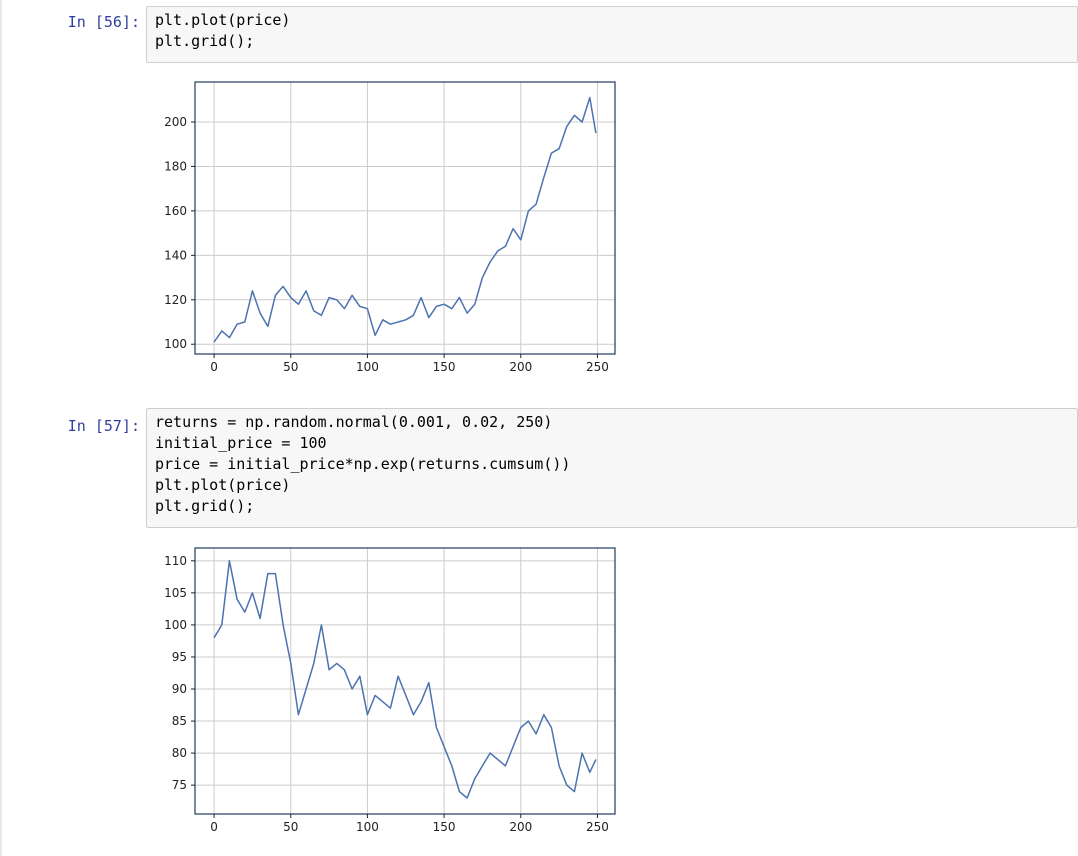  I want to click on y-tick-label: 160, so click(175, 211).